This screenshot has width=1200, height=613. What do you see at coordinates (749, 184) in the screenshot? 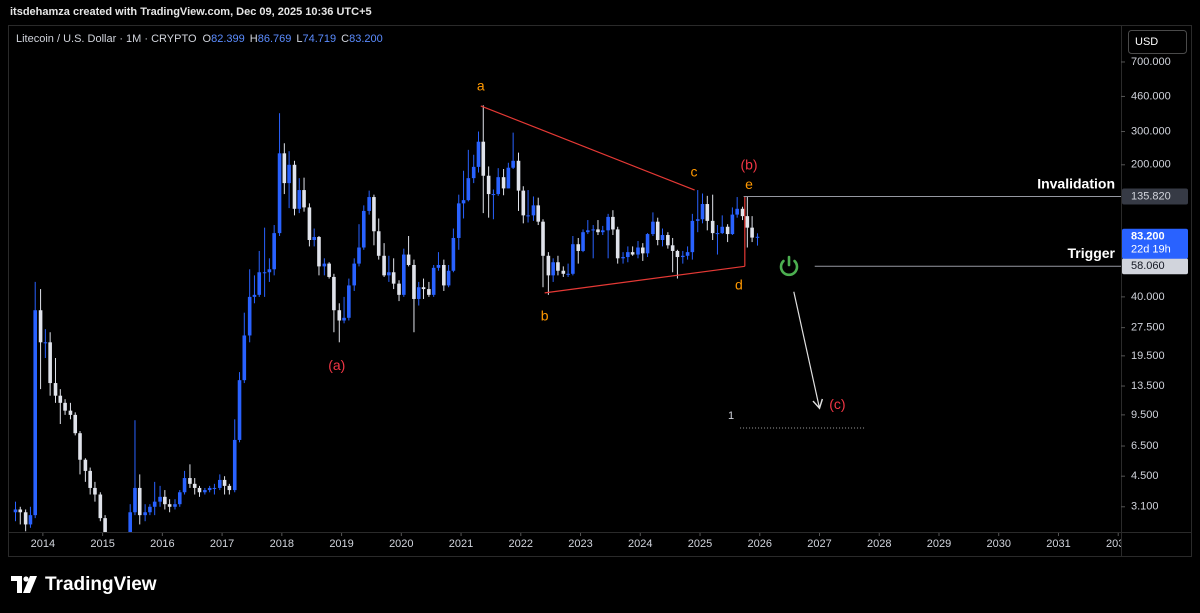
I see `wave-label: e` at bounding box center [749, 184].